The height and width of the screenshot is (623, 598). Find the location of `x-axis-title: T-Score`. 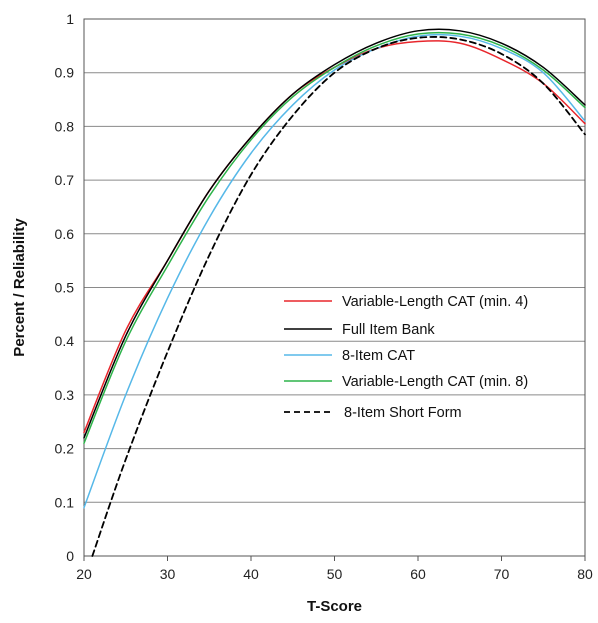

x-axis-title: T-Score is located at coordinates (334, 606).